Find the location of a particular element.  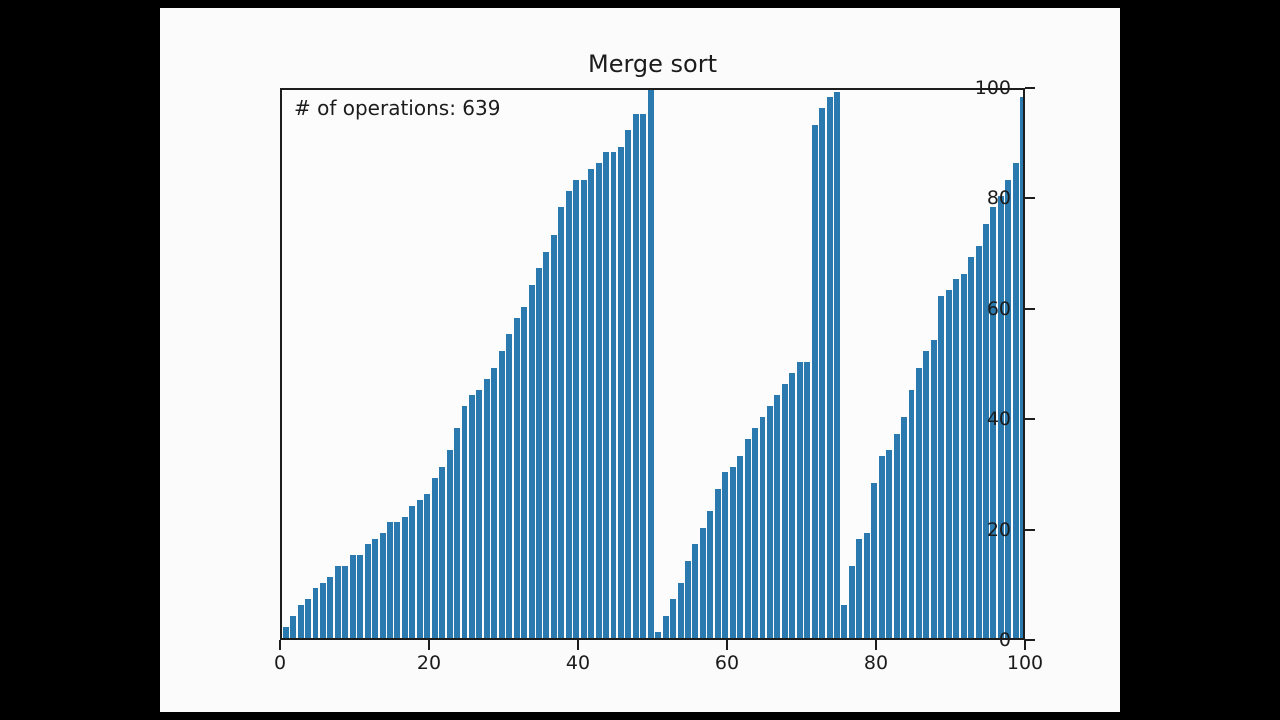

x-tick-label: 40 is located at coordinates (578, 663).